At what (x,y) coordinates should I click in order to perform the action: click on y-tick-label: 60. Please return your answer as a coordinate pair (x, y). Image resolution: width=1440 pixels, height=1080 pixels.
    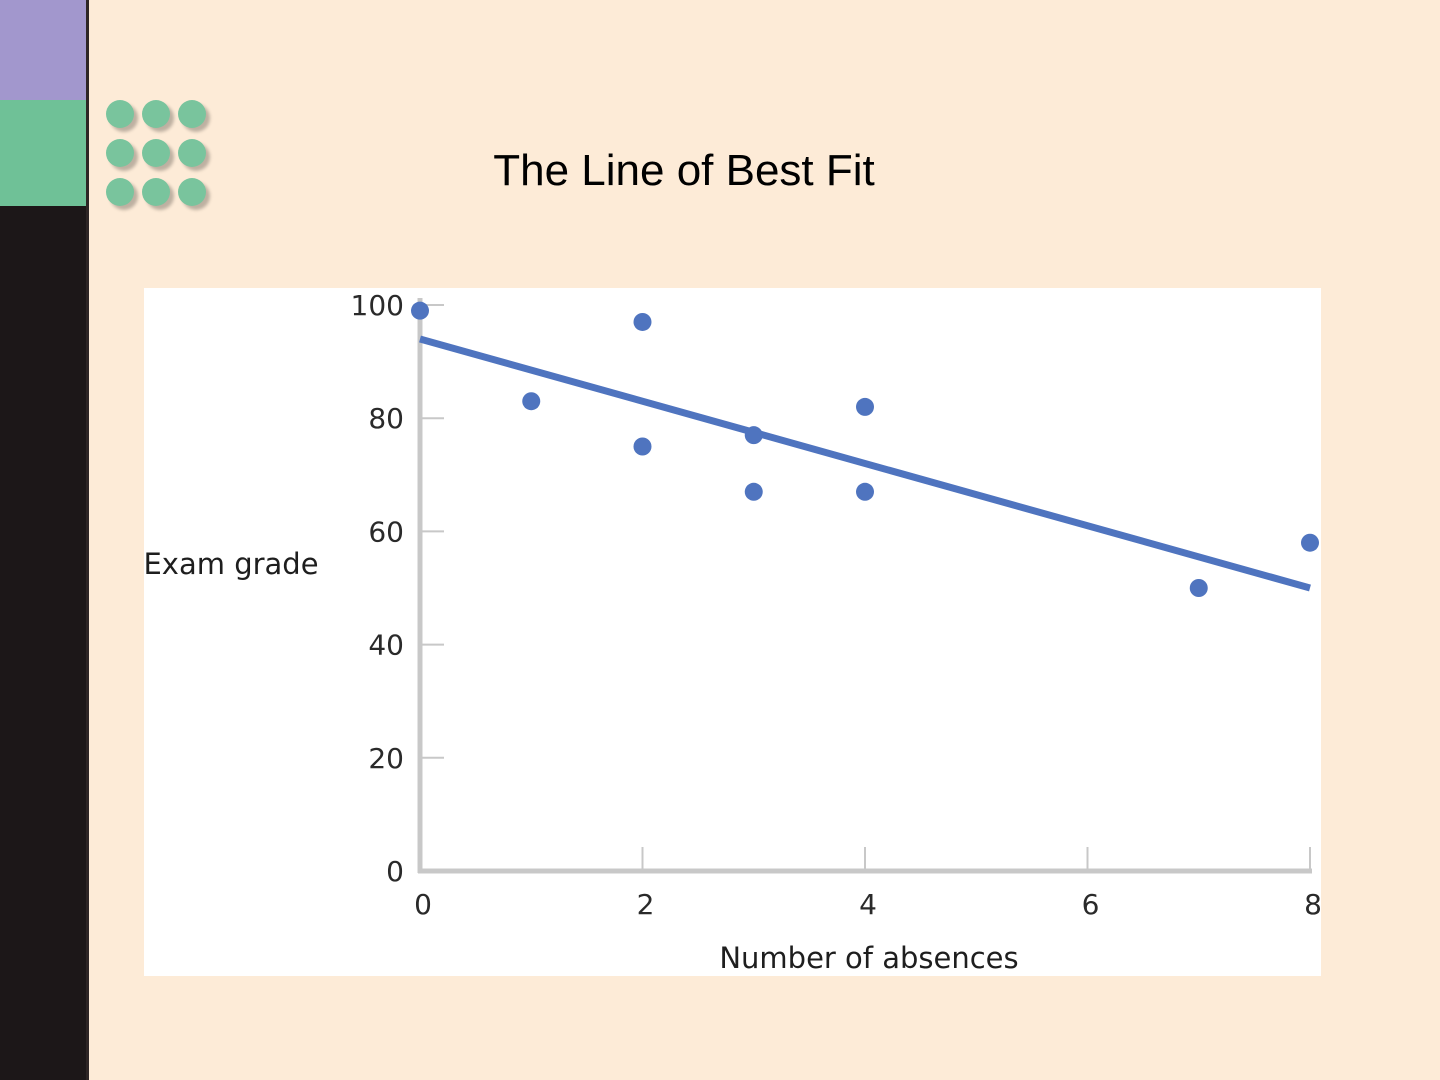
    Looking at the image, I should click on (386, 531).